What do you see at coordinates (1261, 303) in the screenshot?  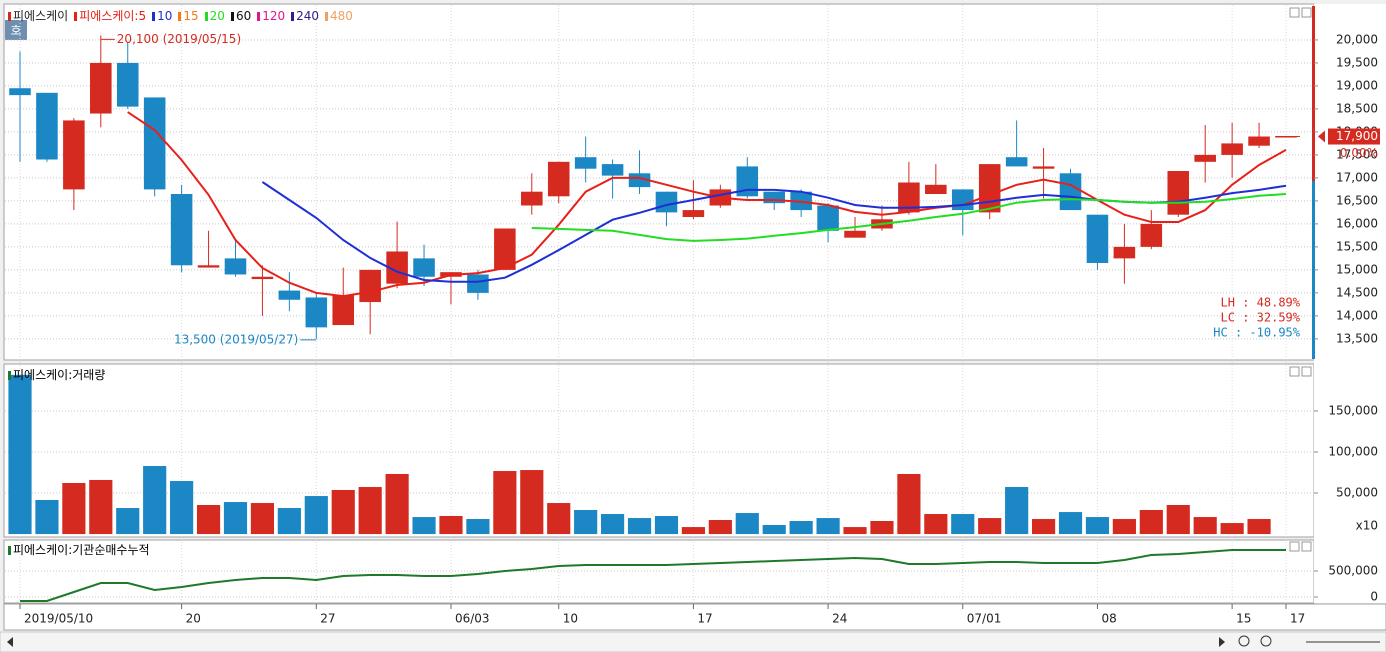 I see `stat-label: LH : 48.89%` at bounding box center [1261, 303].